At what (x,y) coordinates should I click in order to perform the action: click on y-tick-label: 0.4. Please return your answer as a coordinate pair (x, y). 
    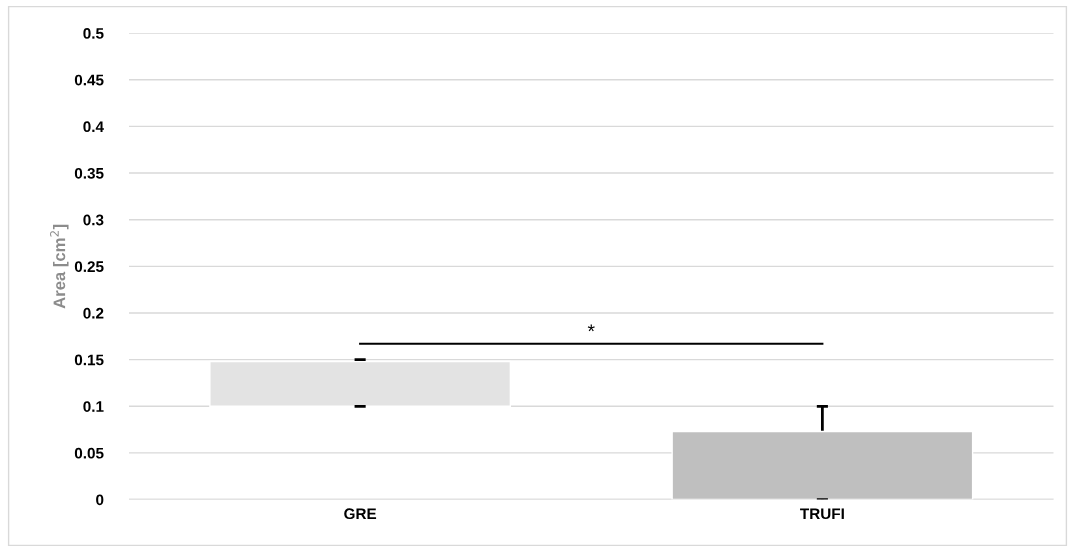
    Looking at the image, I should click on (93, 127).